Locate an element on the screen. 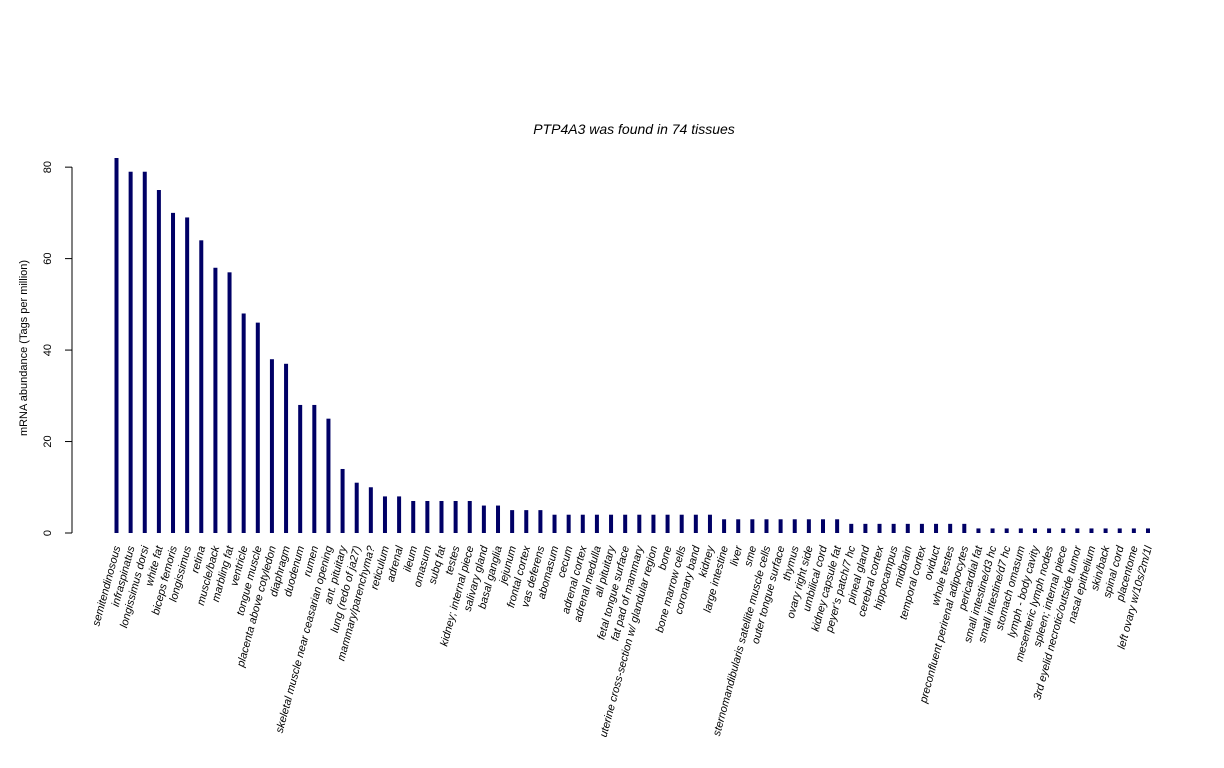 This screenshot has width=1224, height=768. y-tick-label: 20 is located at coordinates (48, 441).